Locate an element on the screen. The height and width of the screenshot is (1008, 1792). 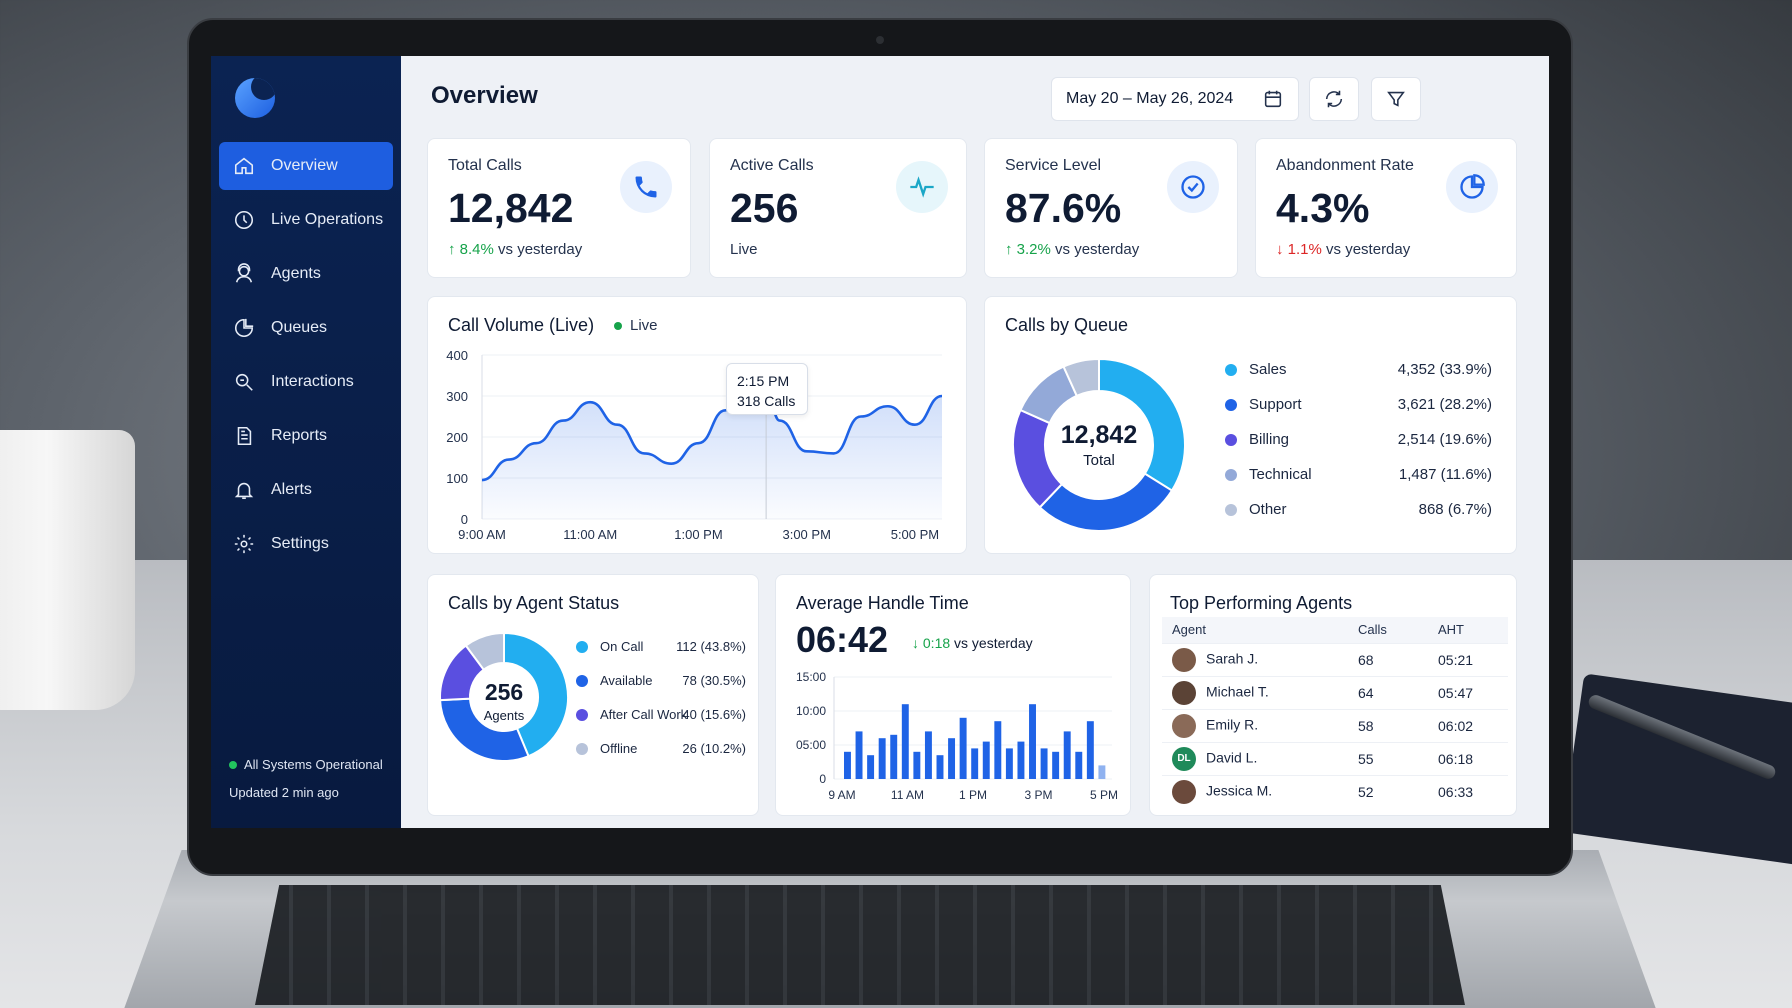
legend-item: Offline is located at coordinates (606, 748).